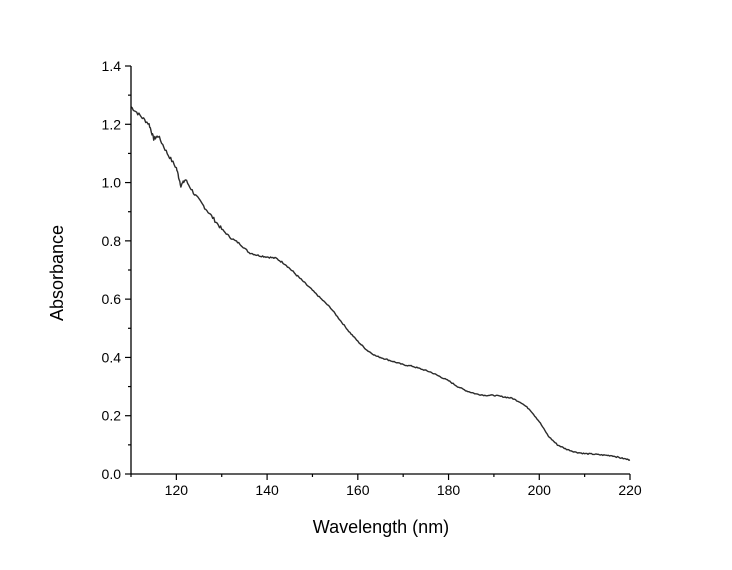 This screenshot has height=570, width=732. Describe the element at coordinates (112, 183) in the screenshot. I see `y-tick-label: 1.0` at that location.